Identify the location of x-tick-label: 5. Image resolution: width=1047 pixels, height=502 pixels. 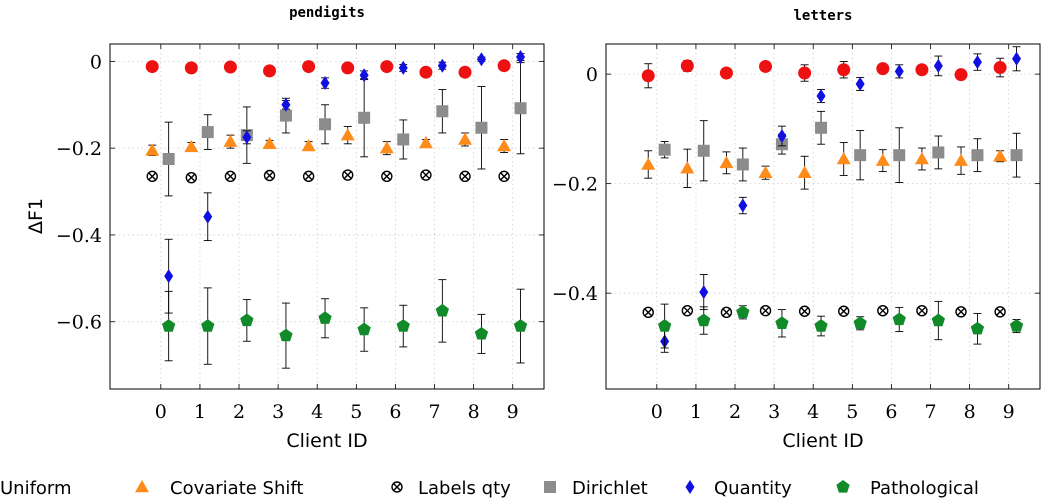
(356, 412).